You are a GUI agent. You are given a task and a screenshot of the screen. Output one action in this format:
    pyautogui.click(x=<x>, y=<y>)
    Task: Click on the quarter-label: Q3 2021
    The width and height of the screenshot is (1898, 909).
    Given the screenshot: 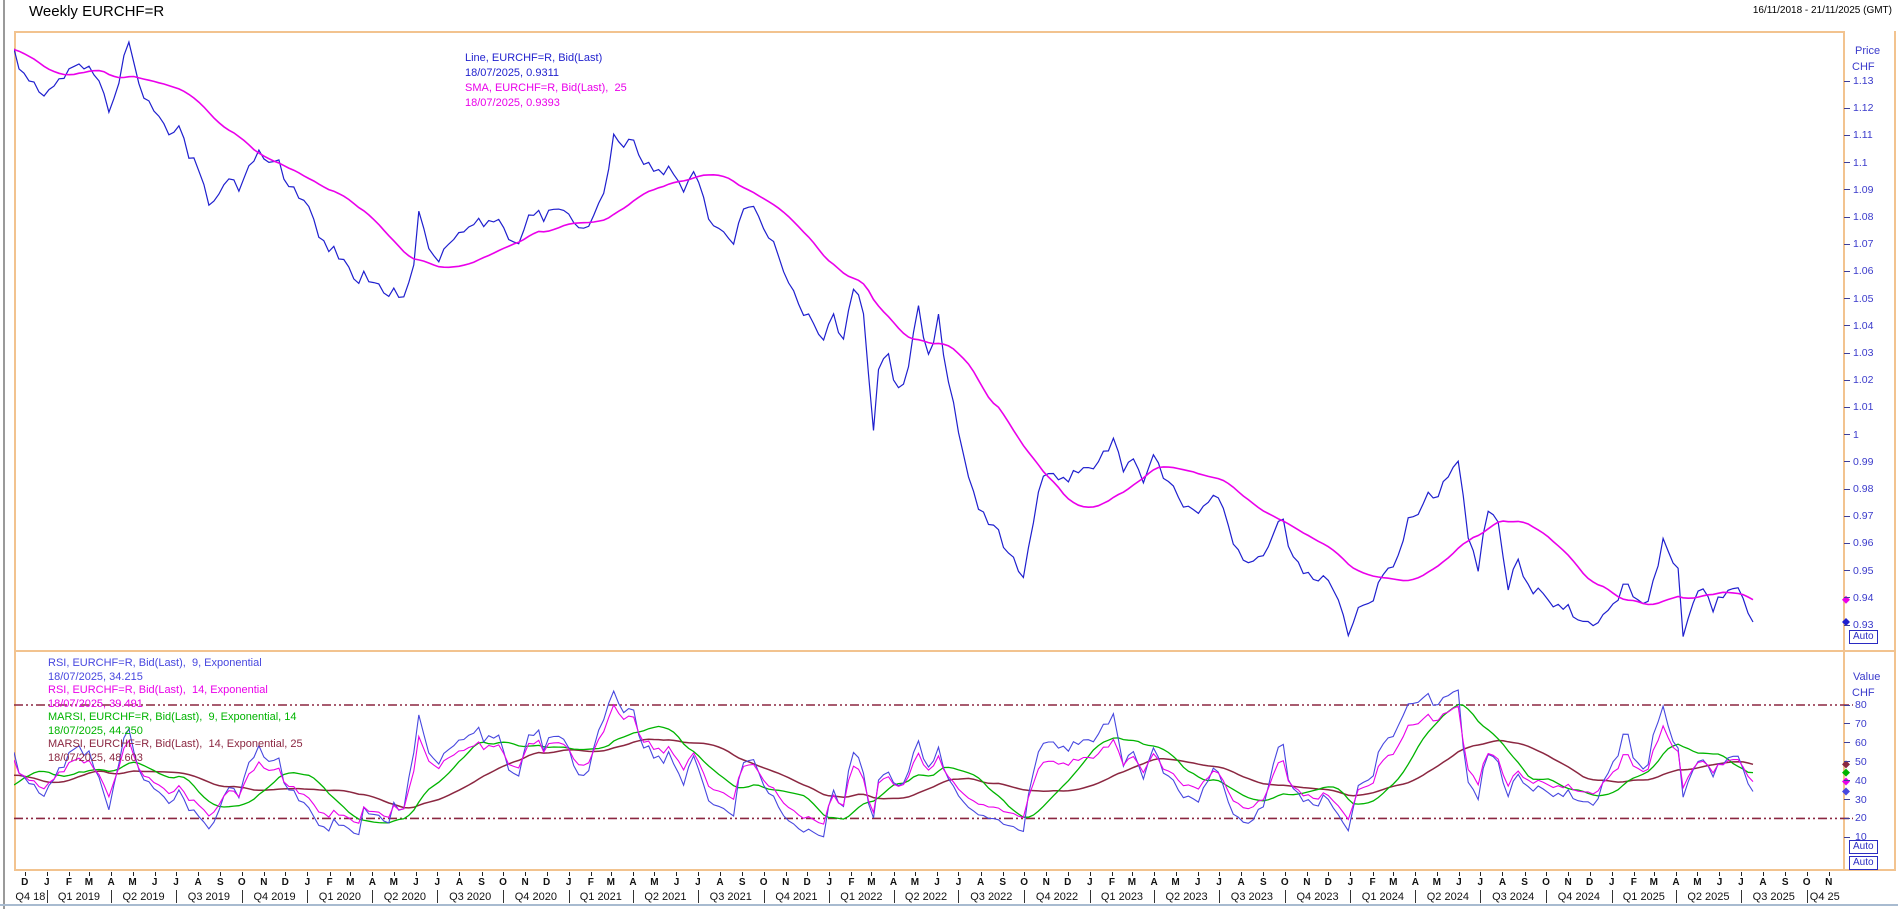 What is the action you would take?
    pyautogui.click(x=730, y=897)
    